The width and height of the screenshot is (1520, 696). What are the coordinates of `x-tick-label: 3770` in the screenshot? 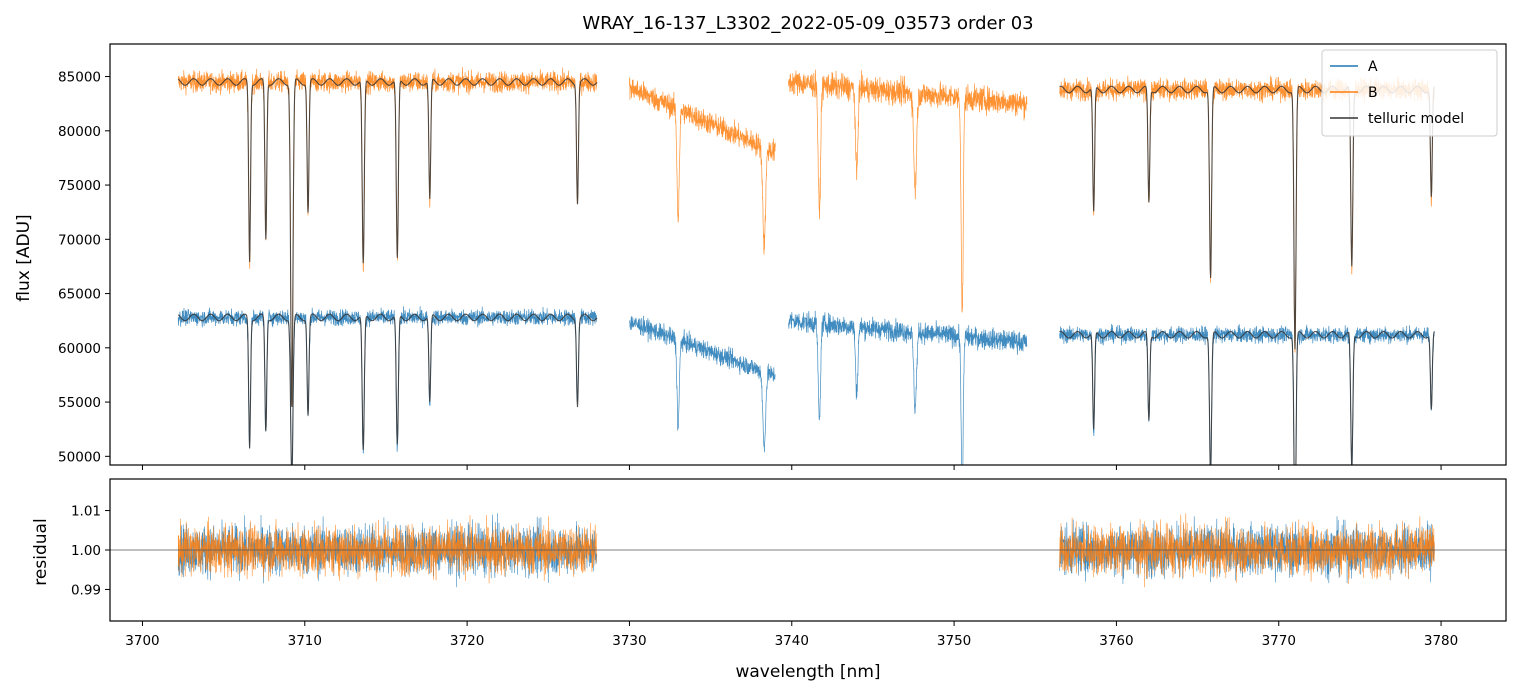 It's located at (1279, 641).